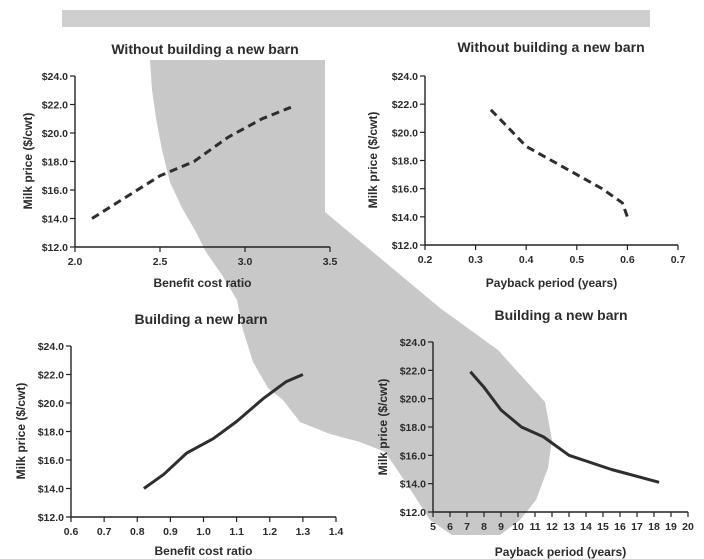  What do you see at coordinates (475, 260) in the screenshot?
I see `x-tick-label: 0.3` at bounding box center [475, 260].